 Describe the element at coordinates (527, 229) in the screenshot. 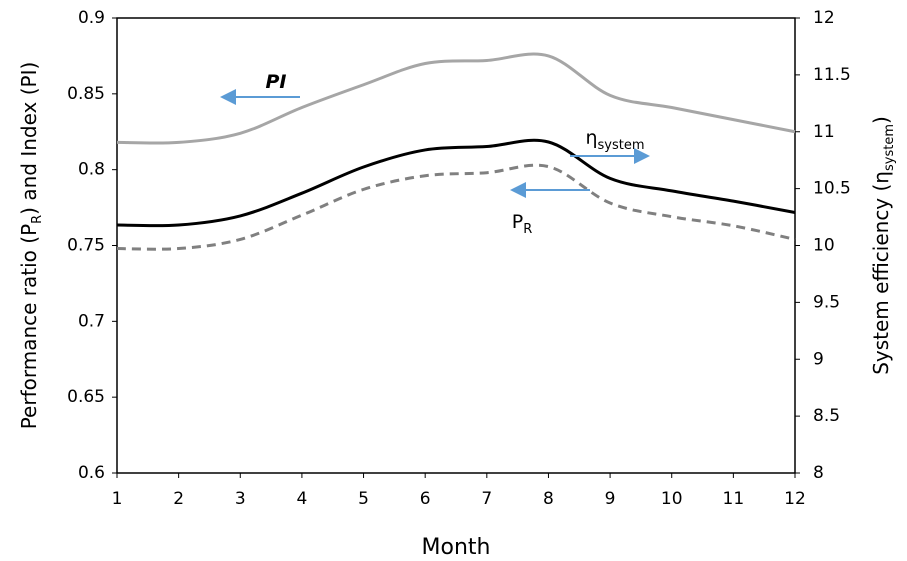

I see `annotation-sub: R` at that location.